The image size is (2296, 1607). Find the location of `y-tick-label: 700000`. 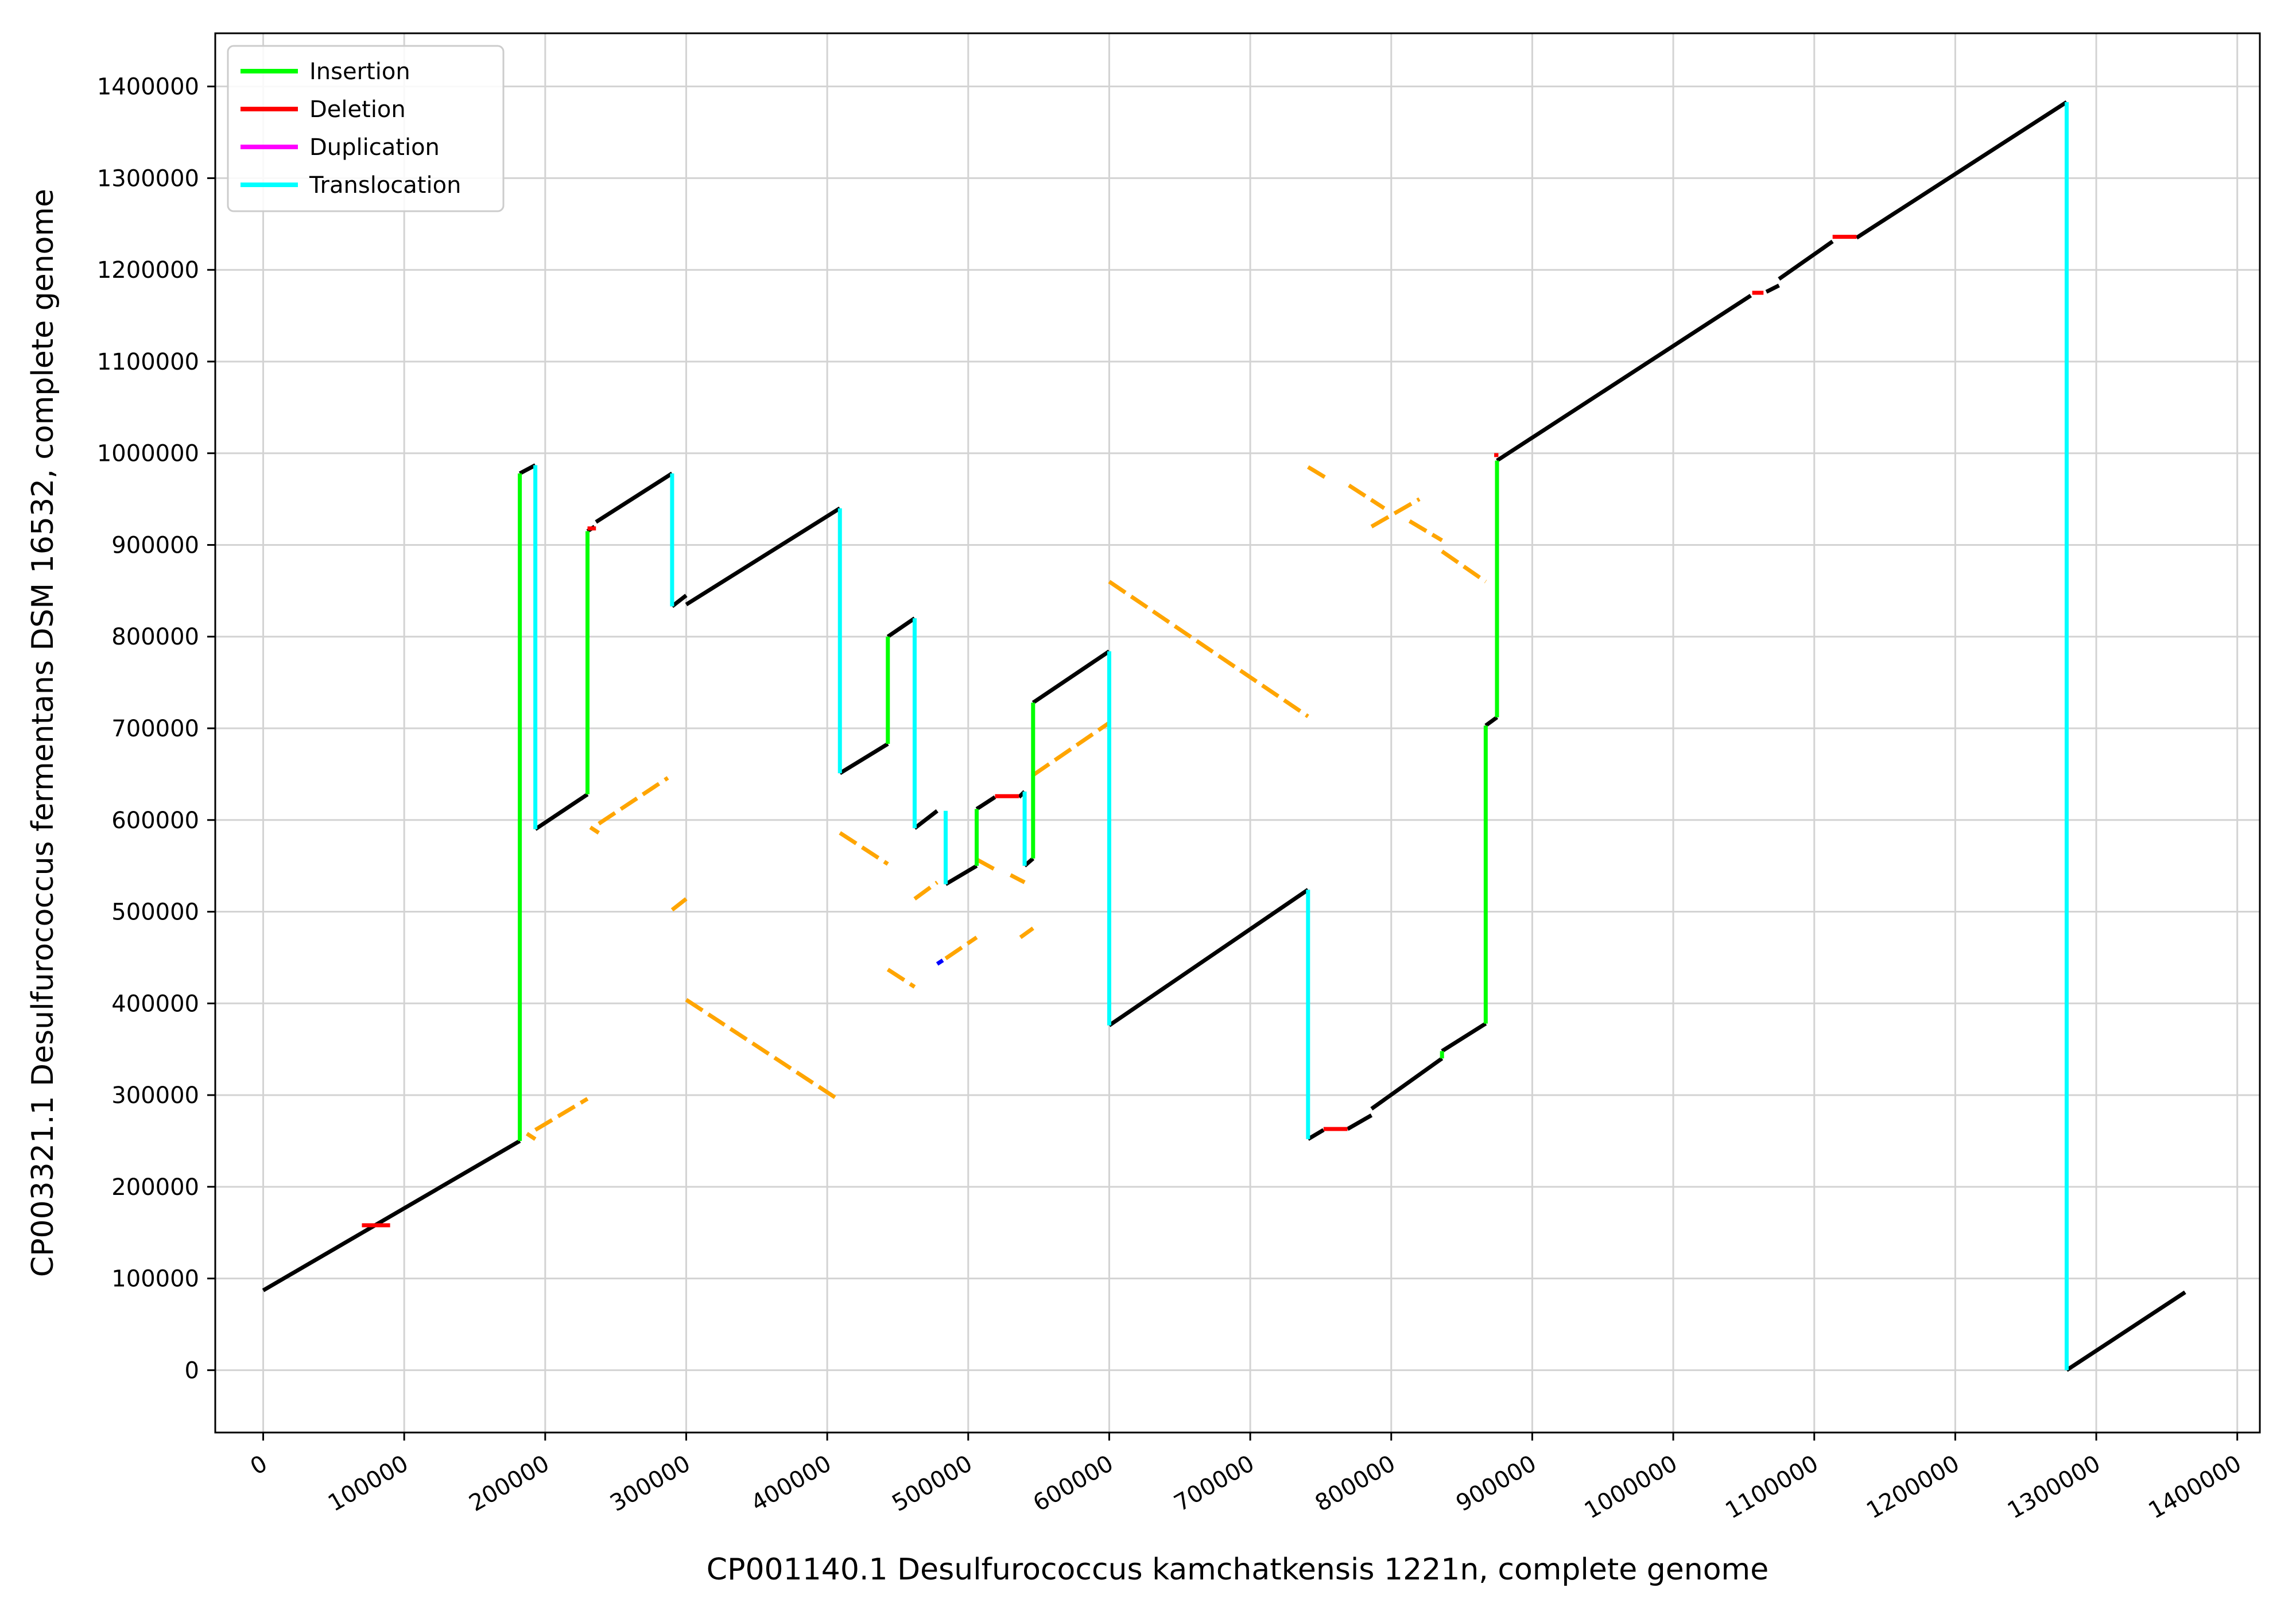

y-tick-label: 700000 is located at coordinates (155, 729).